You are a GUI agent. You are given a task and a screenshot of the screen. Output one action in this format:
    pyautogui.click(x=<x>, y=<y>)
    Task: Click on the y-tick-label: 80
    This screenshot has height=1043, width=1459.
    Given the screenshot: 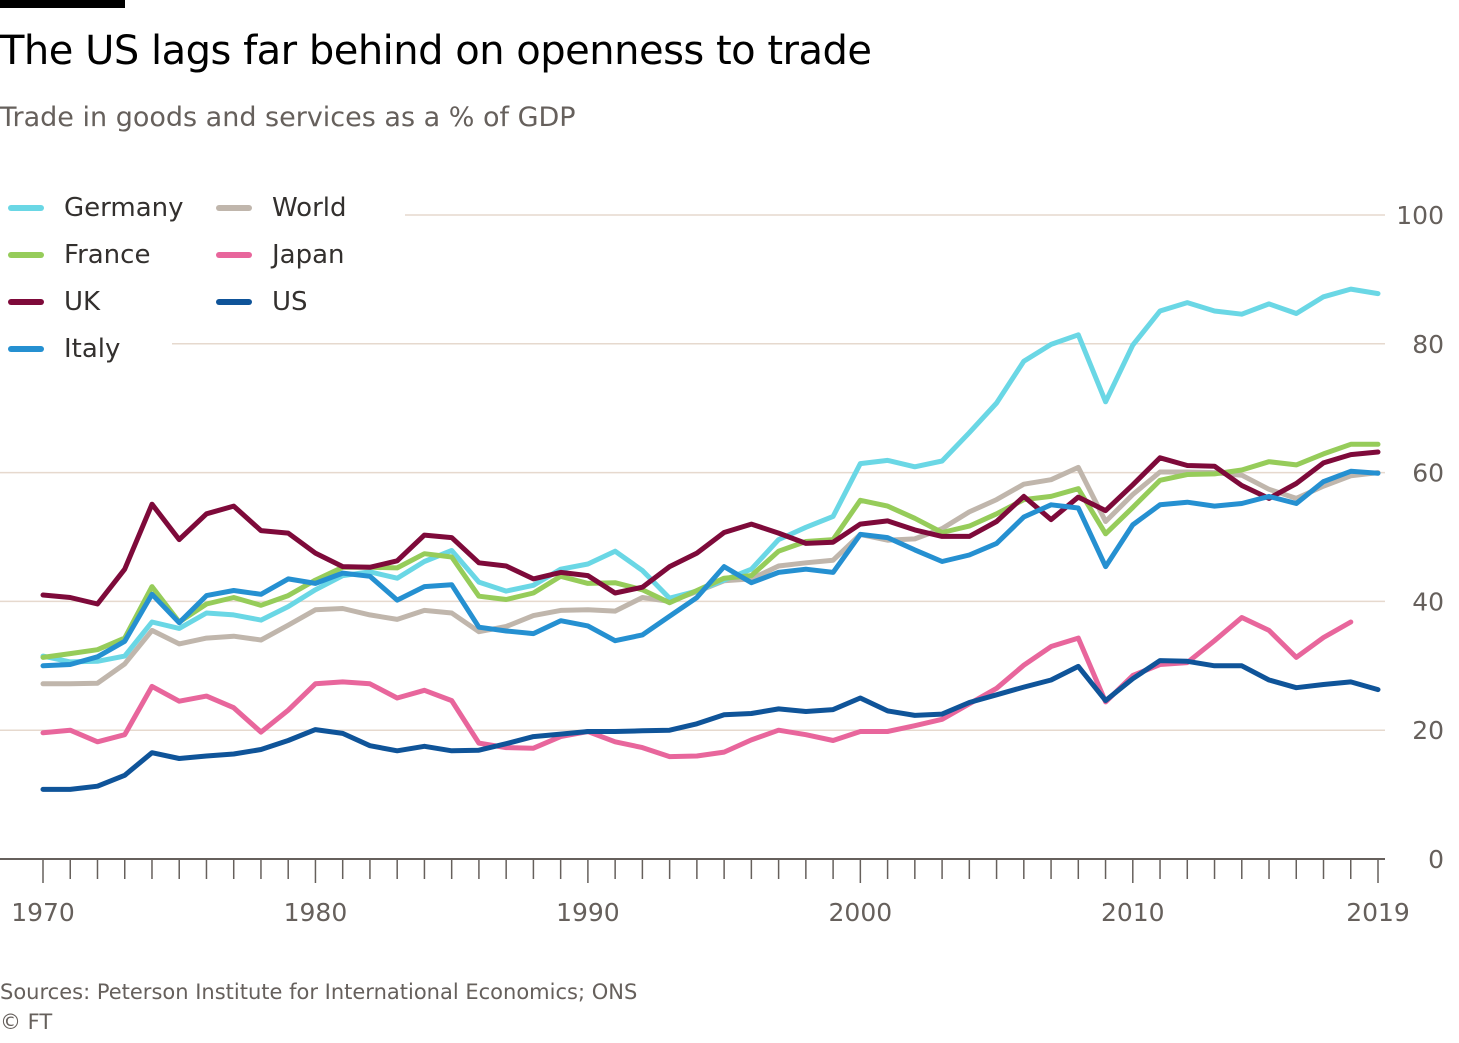 What is the action you would take?
    pyautogui.click(x=1428, y=344)
    